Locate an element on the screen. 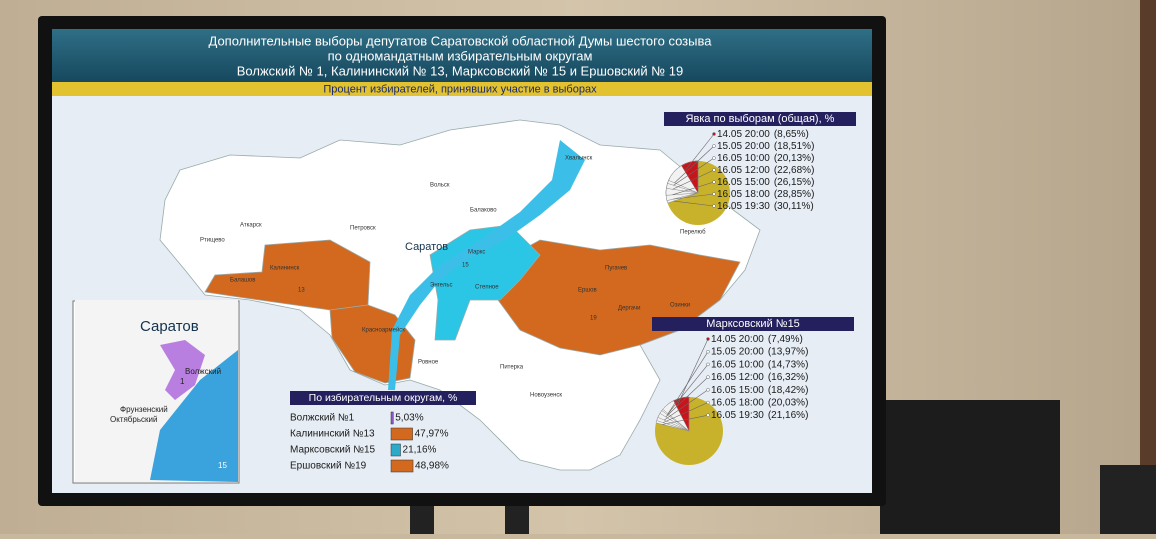  entry-value: (7,49%) is located at coordinates (785, 339).